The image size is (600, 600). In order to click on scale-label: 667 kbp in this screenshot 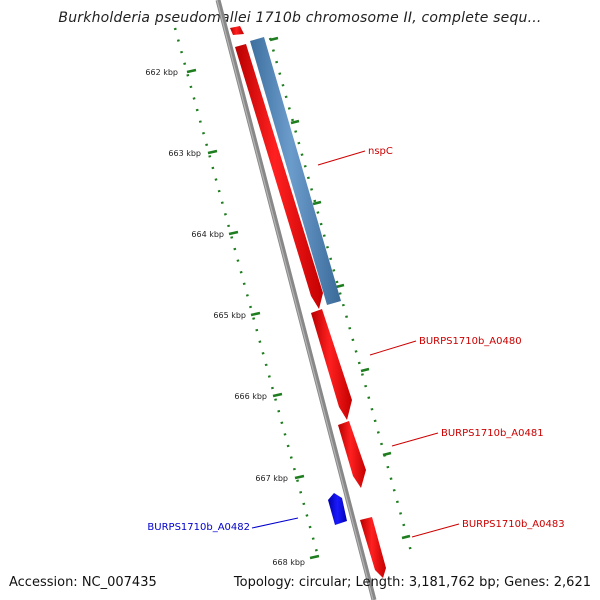, I will do `click(271, 478)`.